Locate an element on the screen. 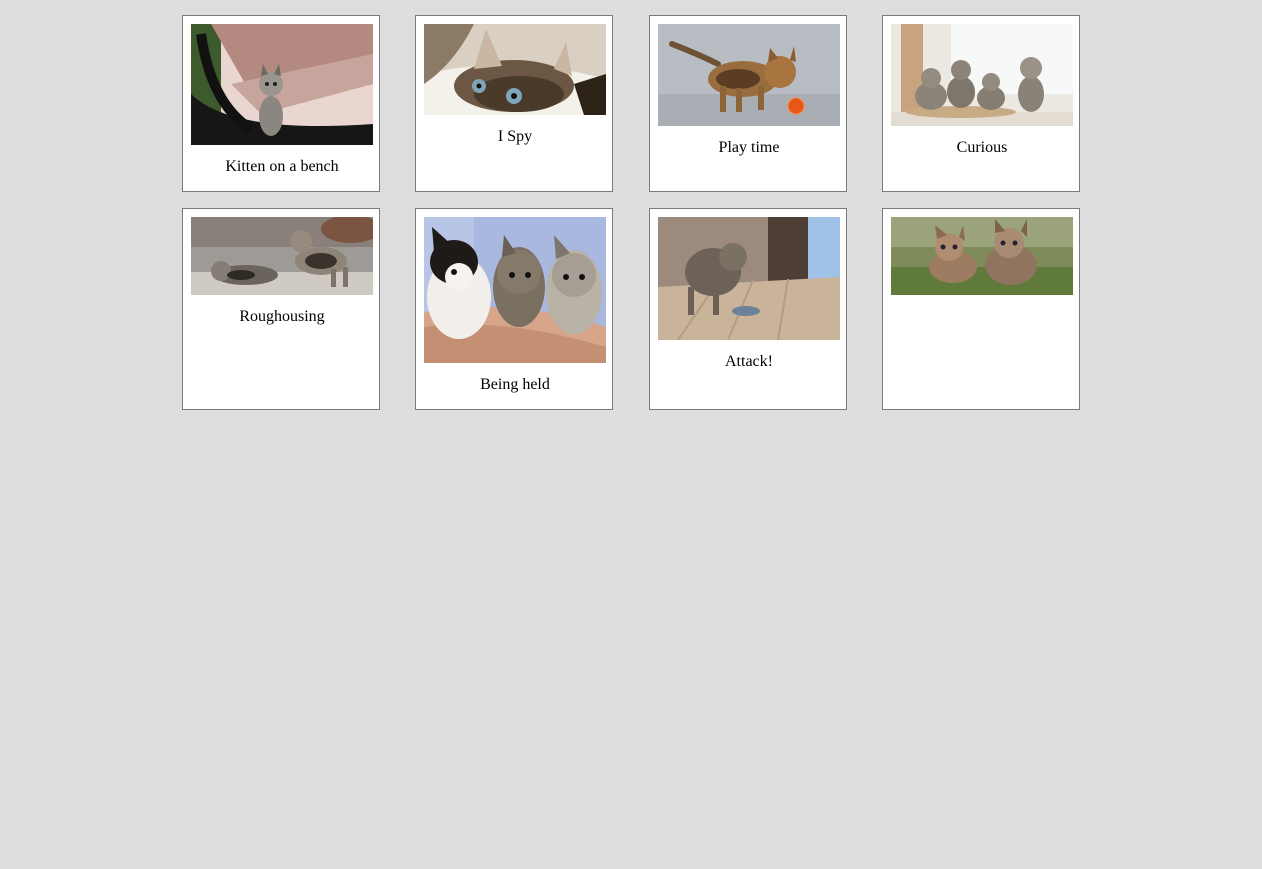 The image size is (1262, 869). gallery-card-play-time: Play time is located at coordinates (748, 103).